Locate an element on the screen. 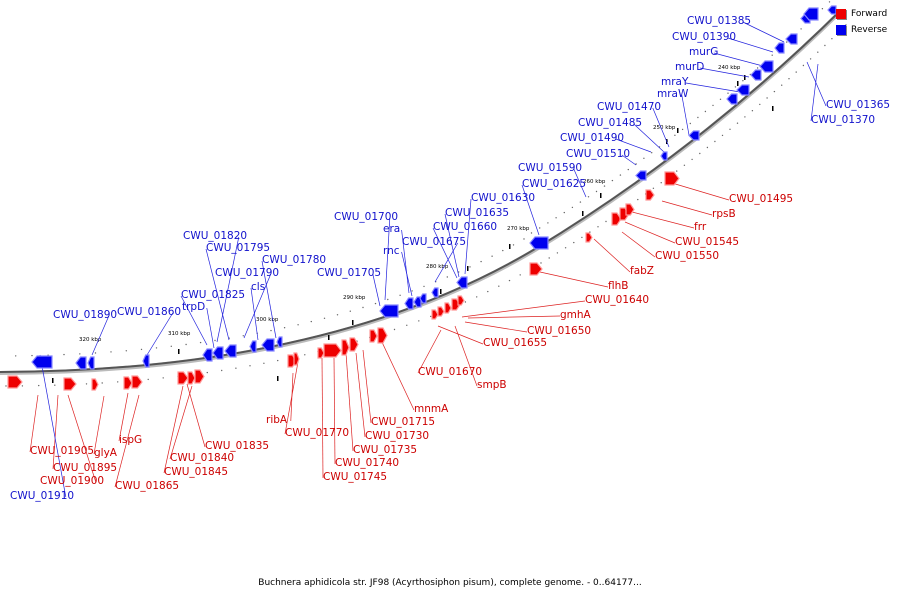  gene-label: CWU_01660 is located at coordinates (465, 227).